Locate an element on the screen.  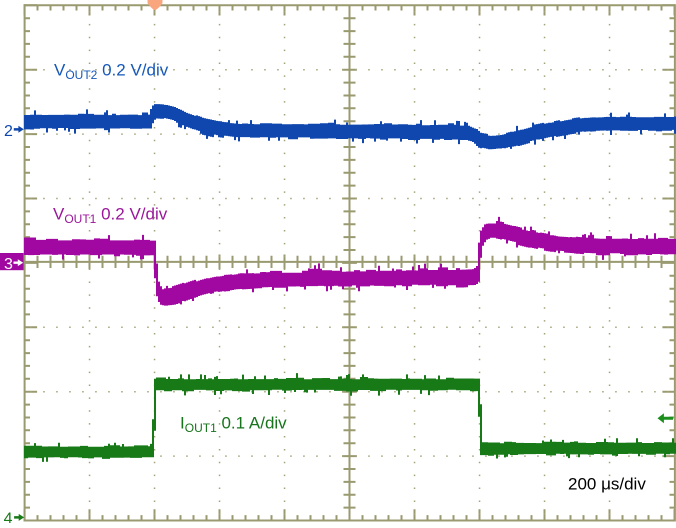
svg-text: 4 is located at coordinates (8, 516).